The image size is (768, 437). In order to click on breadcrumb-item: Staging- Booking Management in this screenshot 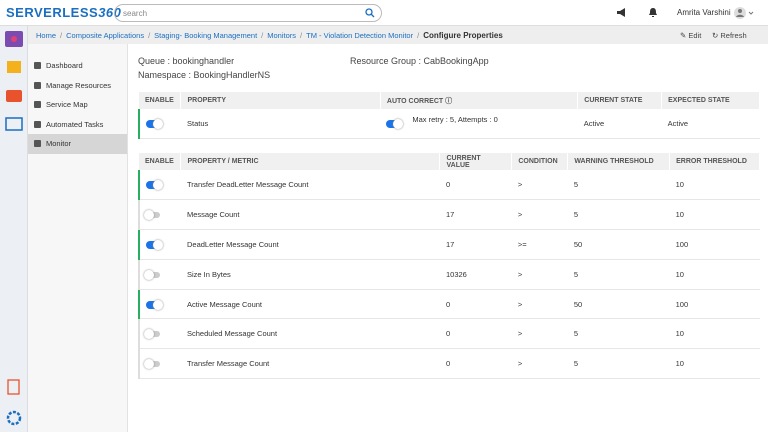, I will do `click(206, 35)`.